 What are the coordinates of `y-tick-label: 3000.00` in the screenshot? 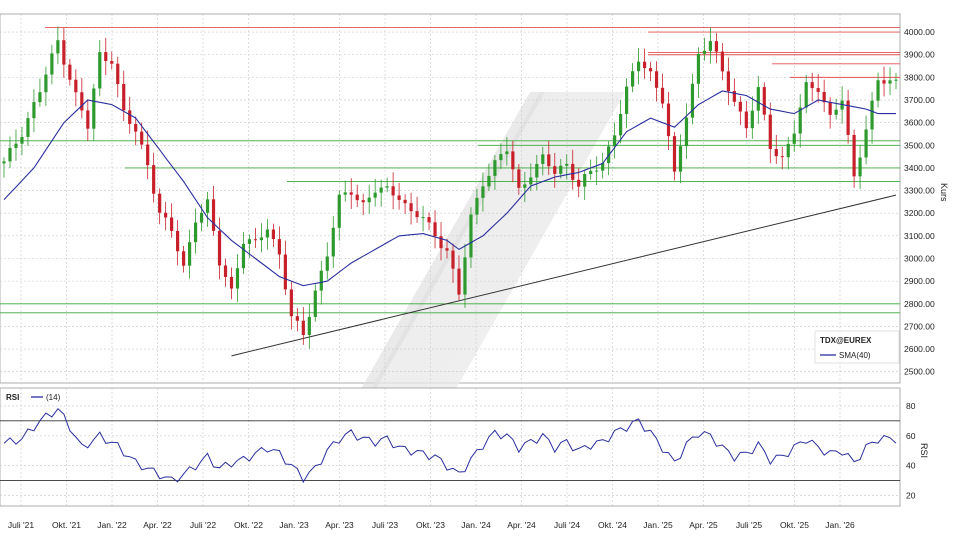 It's located at (919, 258).